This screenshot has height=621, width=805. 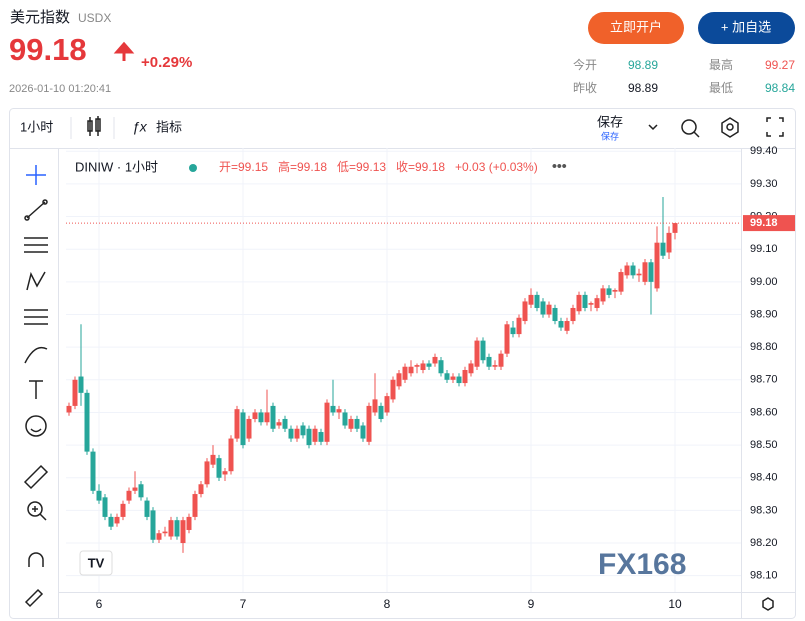 I want to click on toolbar-icons, so click(x=732, y=127).